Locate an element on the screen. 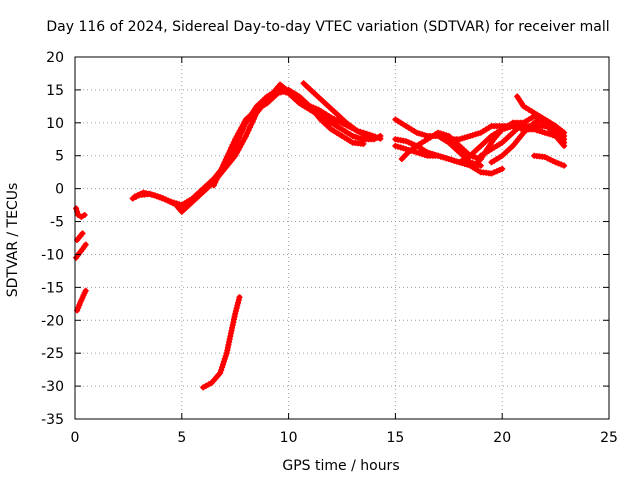 The height and width of the screenshot is (480, 640). series-s6 is located at coordinates (257, 148).